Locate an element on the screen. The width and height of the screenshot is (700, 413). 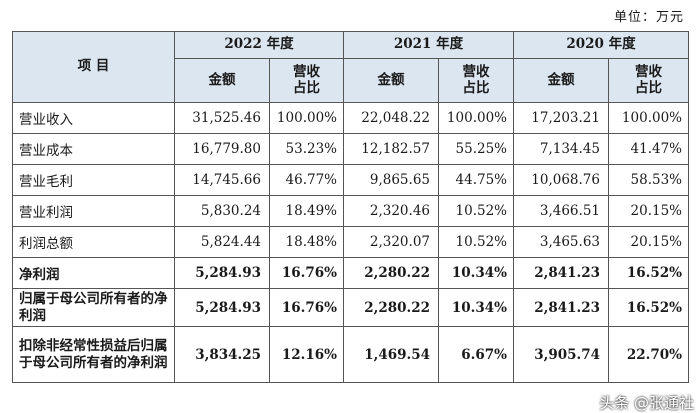
cell-amount: 1,469.54 is located at coordinates (391, 354).